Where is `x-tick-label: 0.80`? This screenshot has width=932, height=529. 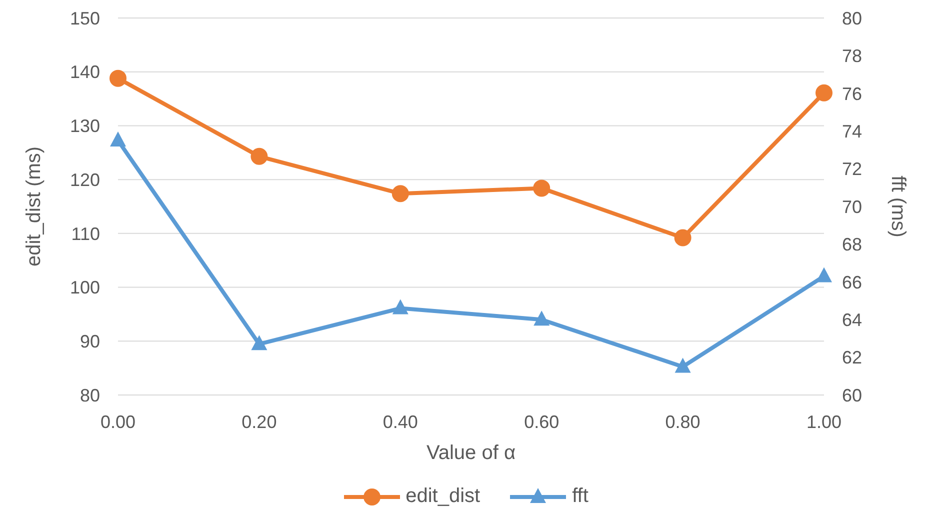
x-tick-label: 0.80 is located at coordinates (682, 422).